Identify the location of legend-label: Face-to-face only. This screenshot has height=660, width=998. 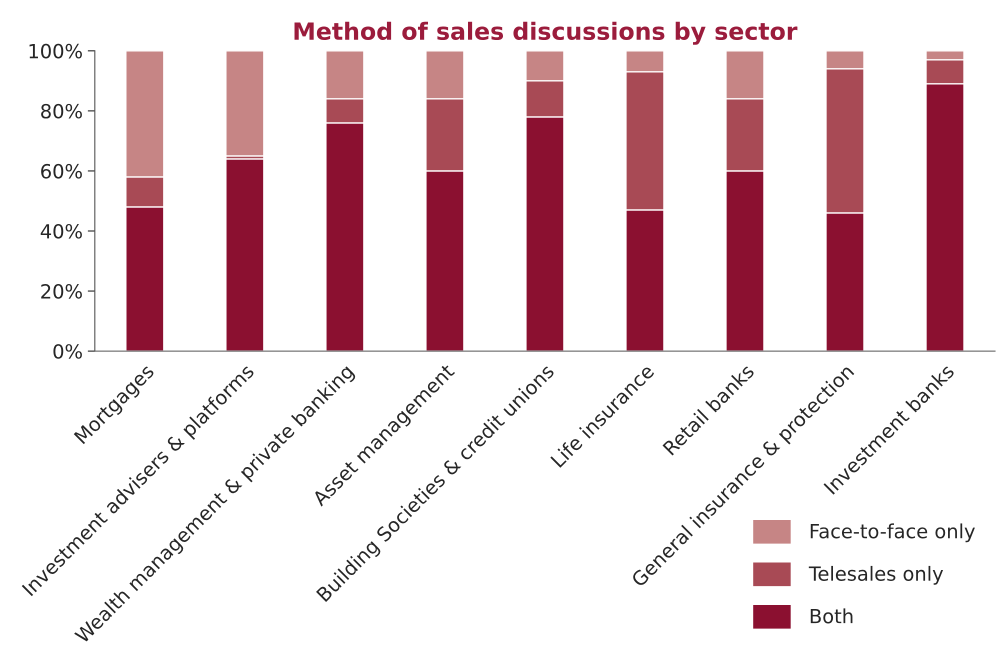
(892, 532).